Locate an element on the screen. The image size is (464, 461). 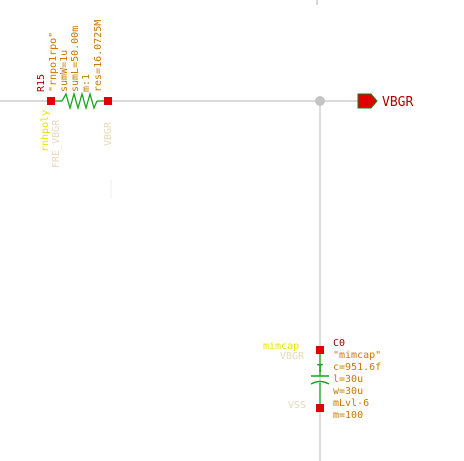
capacitor-model: "mimcap" is located at coordinates (357, 355).